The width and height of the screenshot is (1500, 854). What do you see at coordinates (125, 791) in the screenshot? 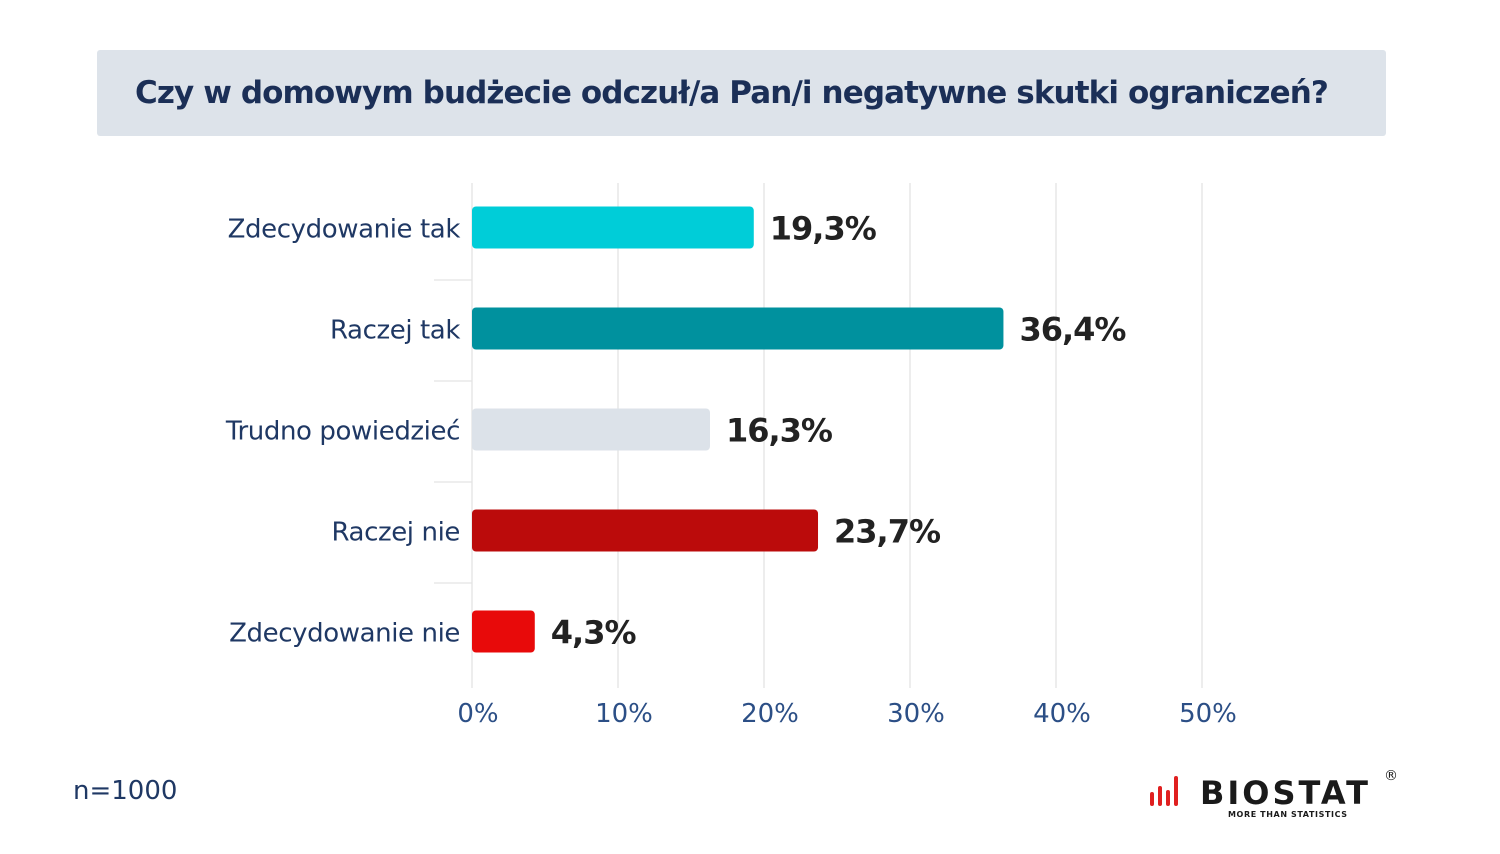
I see `sample-size-note: n=1000` at bounding box center [125, 791].